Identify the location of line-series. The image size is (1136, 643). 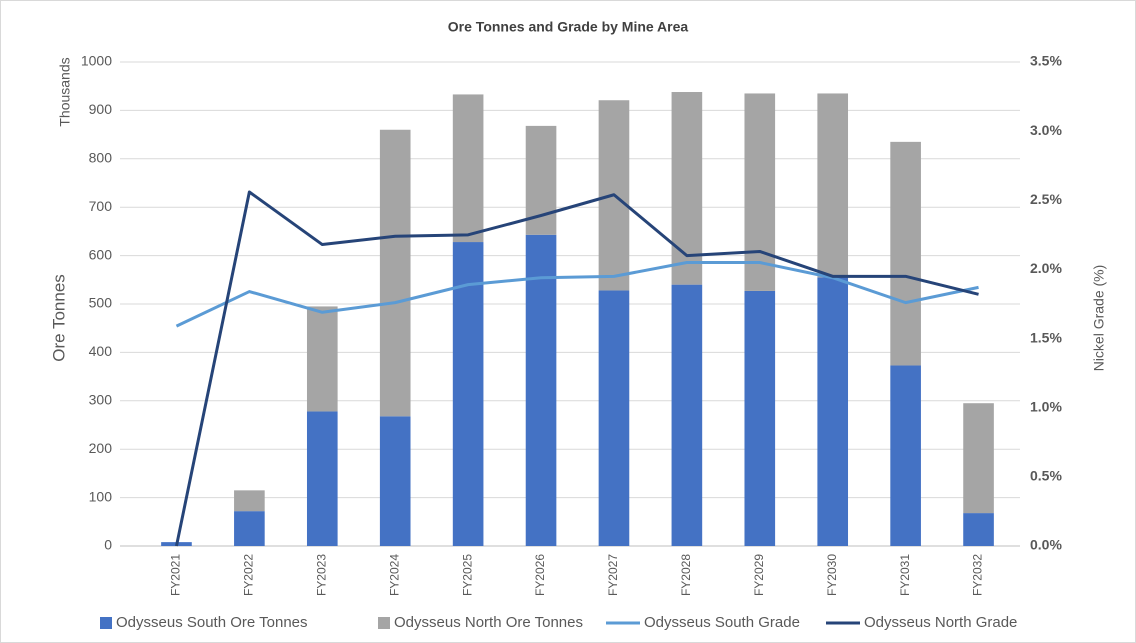
(577, 294).